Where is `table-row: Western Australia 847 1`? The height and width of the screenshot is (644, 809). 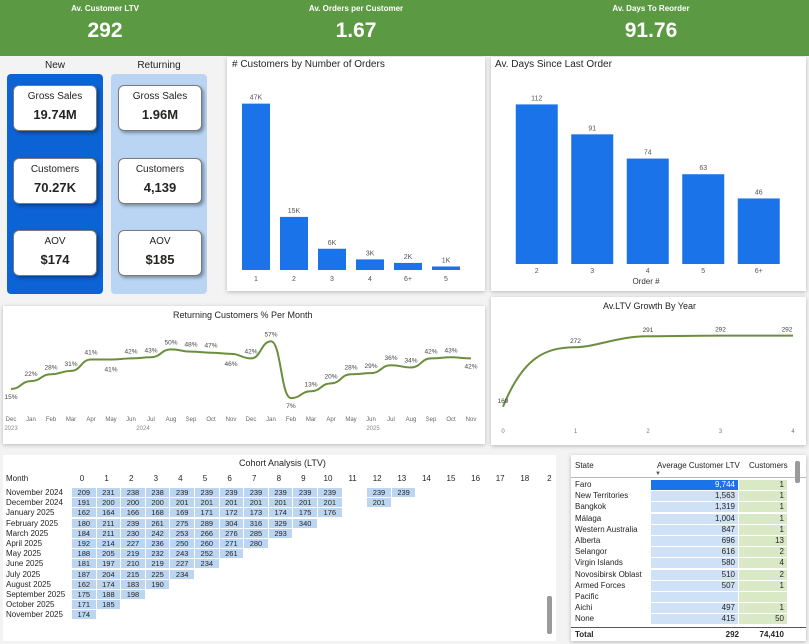
table-row: Western Australia 847 1 is located at coordinates (686, 530).